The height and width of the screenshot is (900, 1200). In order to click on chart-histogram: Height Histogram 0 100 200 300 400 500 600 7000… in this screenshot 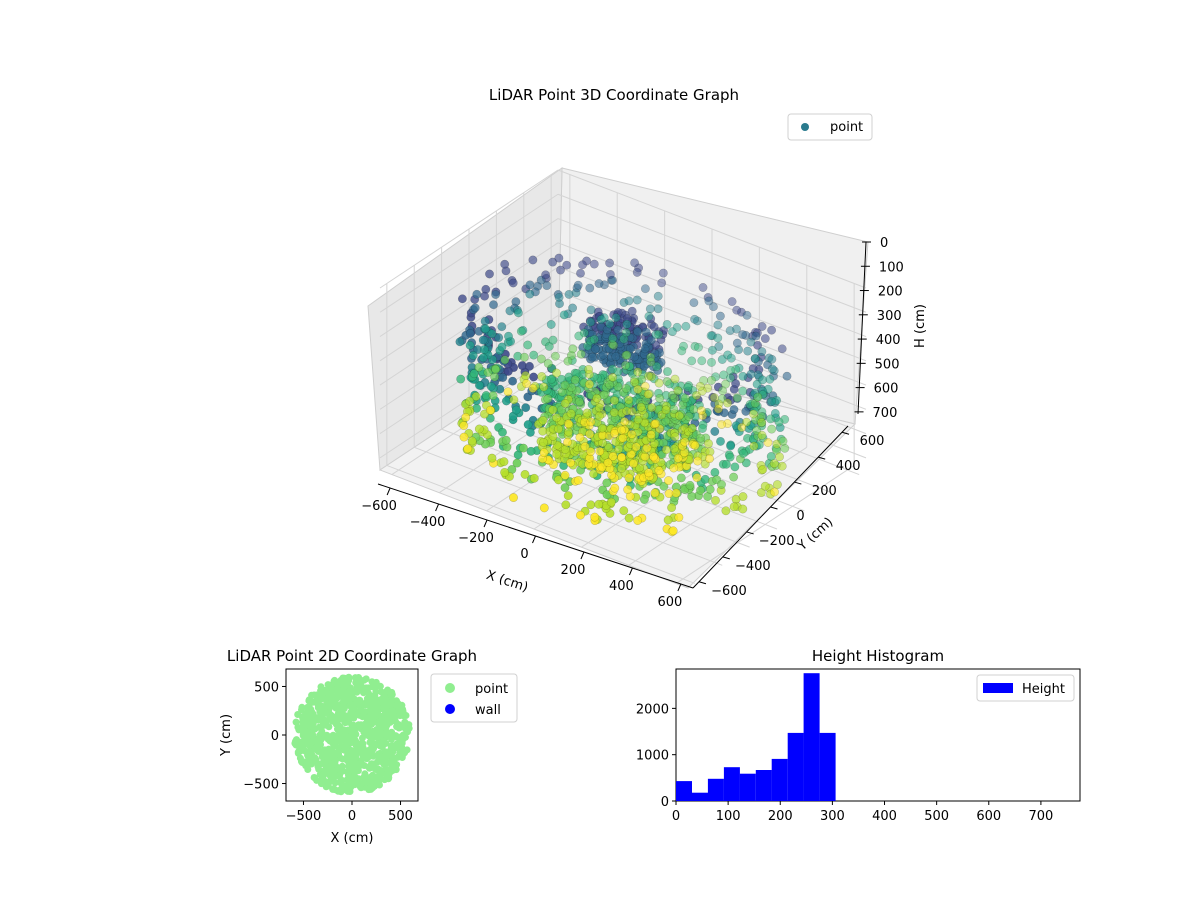, I will do `click(858, 735)`.